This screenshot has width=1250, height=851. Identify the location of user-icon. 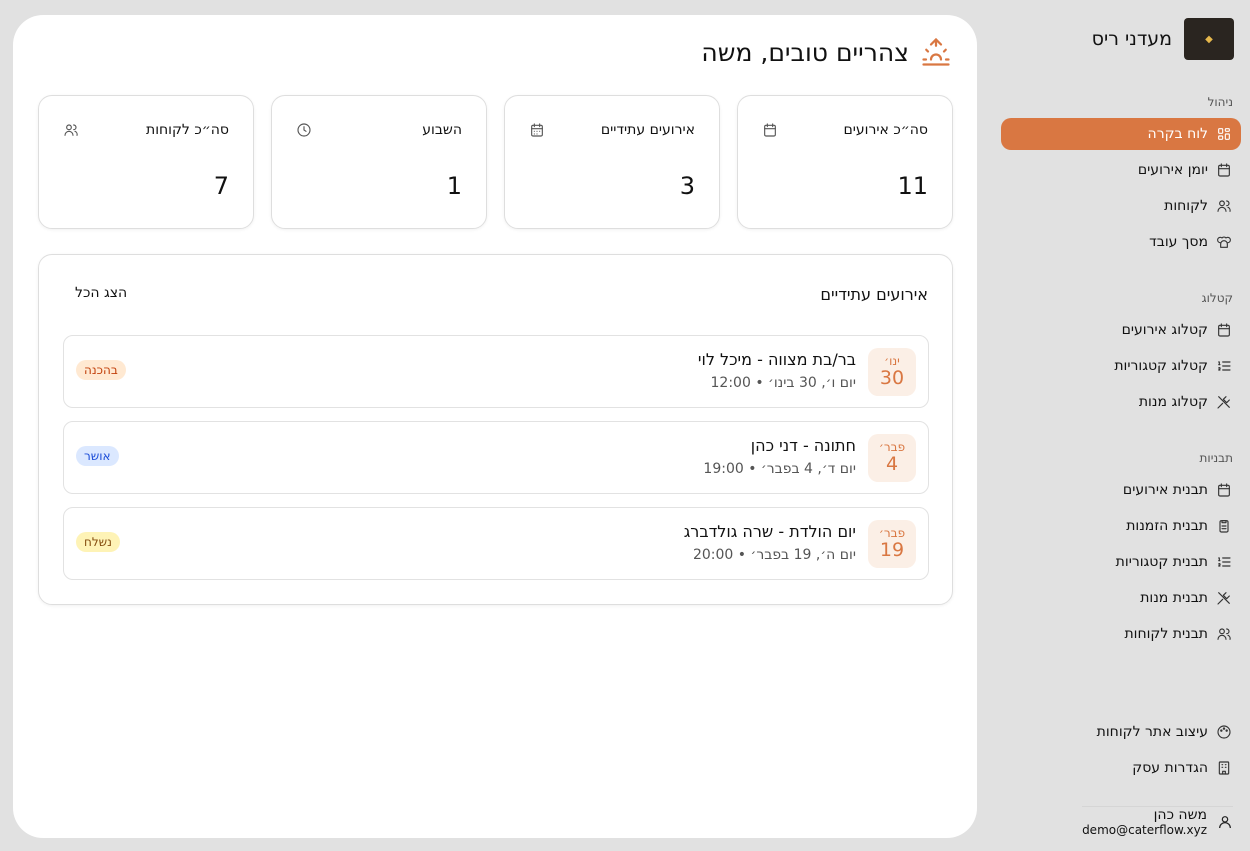
(1225, 822).